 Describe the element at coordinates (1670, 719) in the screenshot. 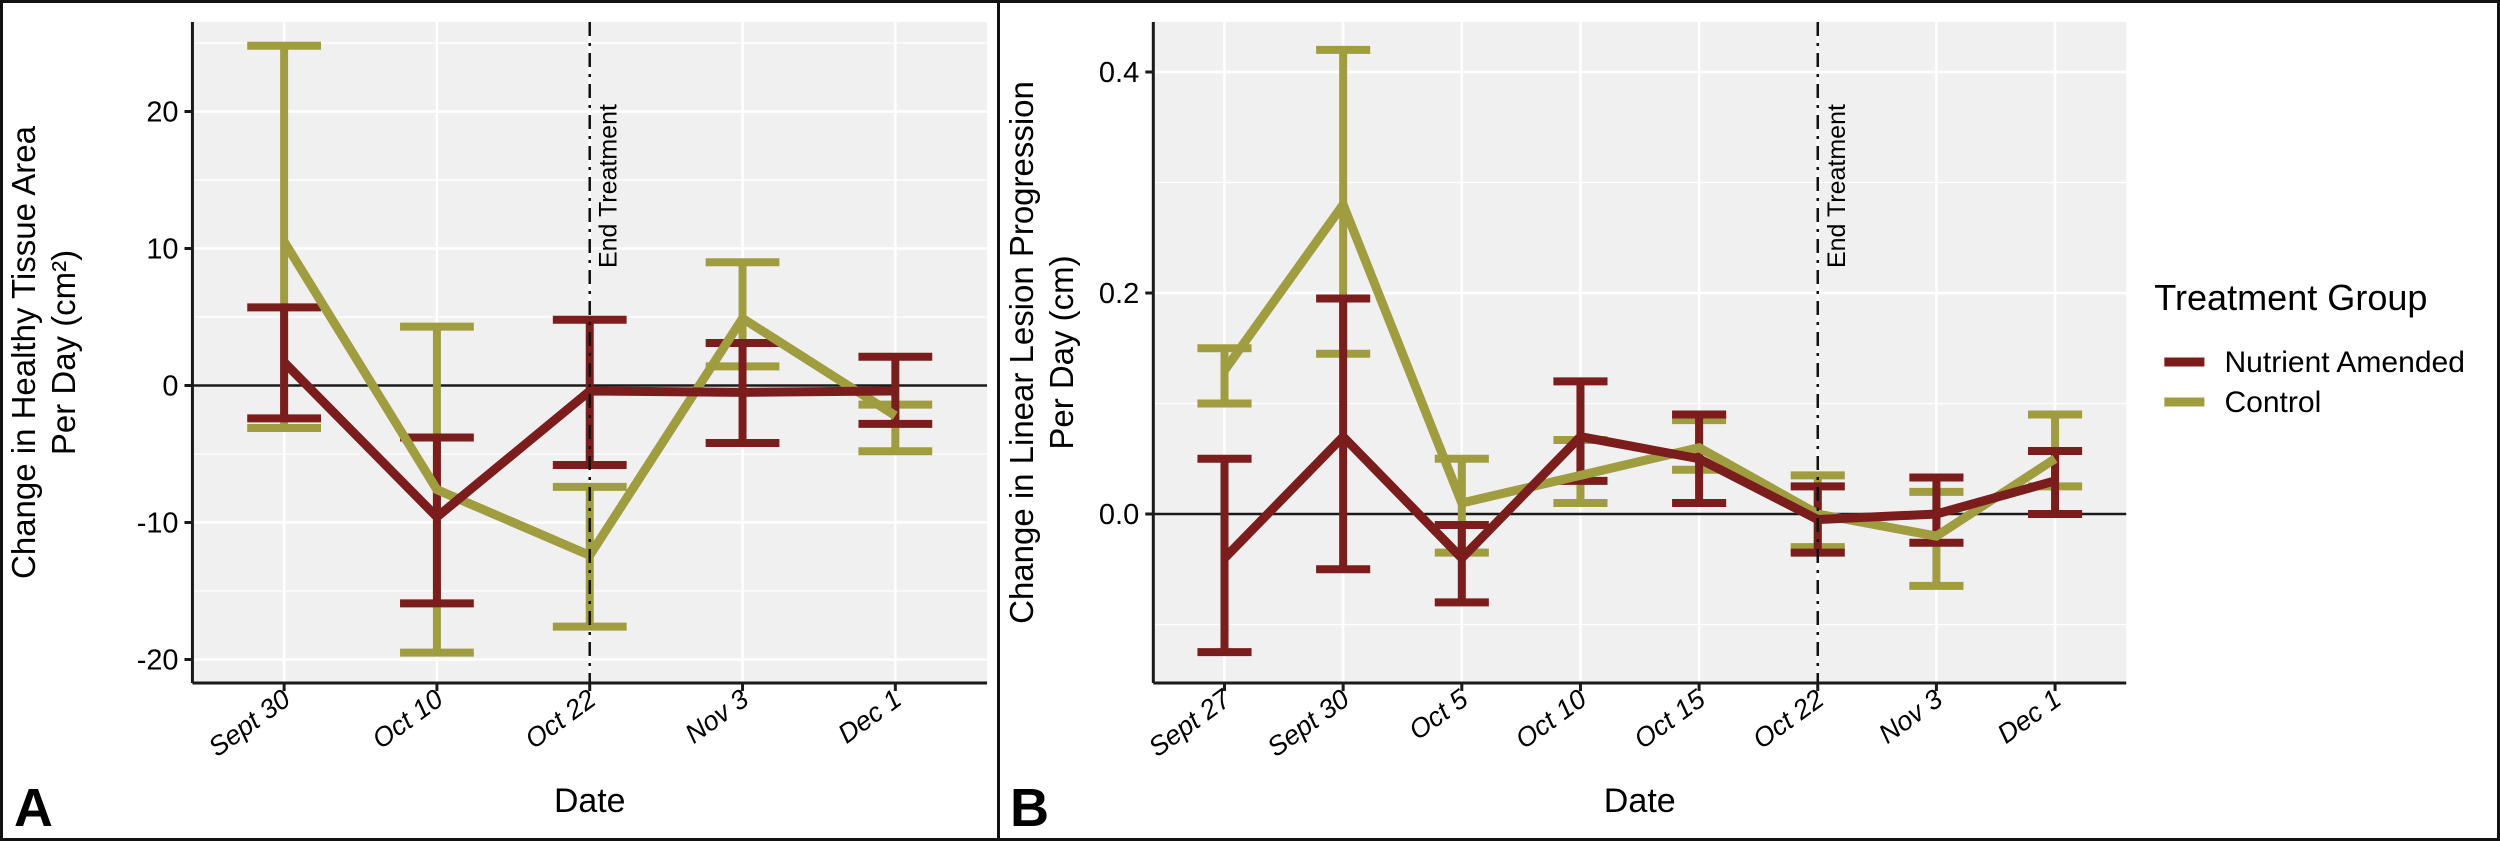

I see `x-tick-label: Oct 15` at that location.